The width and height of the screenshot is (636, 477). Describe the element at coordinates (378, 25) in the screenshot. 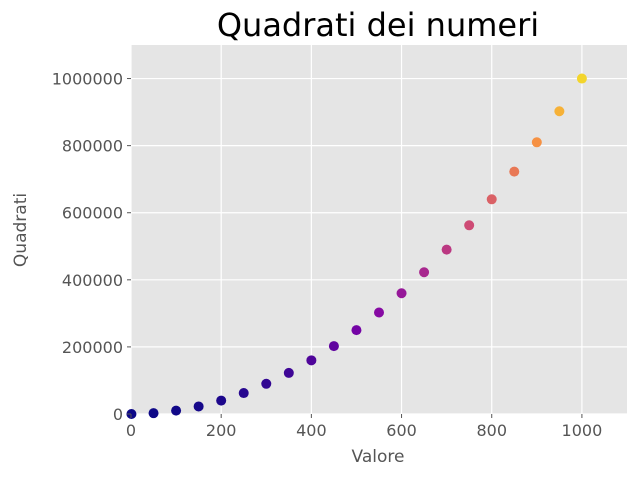

I see `chart-title: Quadrati dei numeri` at that location.